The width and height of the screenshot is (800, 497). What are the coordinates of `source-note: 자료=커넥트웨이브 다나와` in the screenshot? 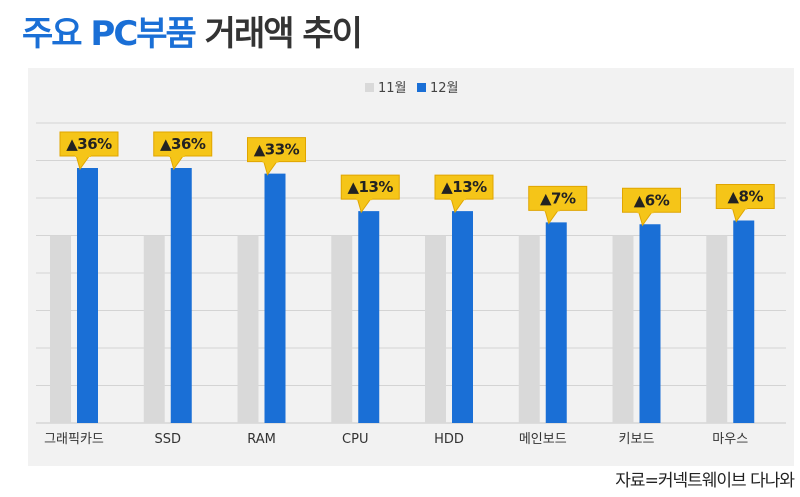 It's located at (705, 481).